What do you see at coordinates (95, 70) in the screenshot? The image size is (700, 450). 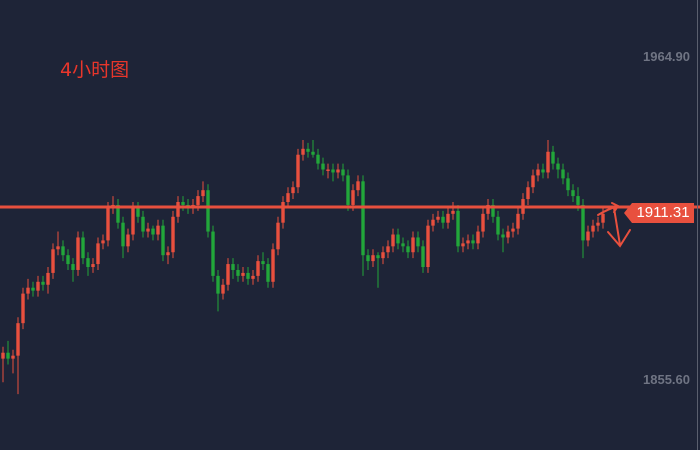 I see `chart-title: 4小时图` at bounding box center [95, 70].